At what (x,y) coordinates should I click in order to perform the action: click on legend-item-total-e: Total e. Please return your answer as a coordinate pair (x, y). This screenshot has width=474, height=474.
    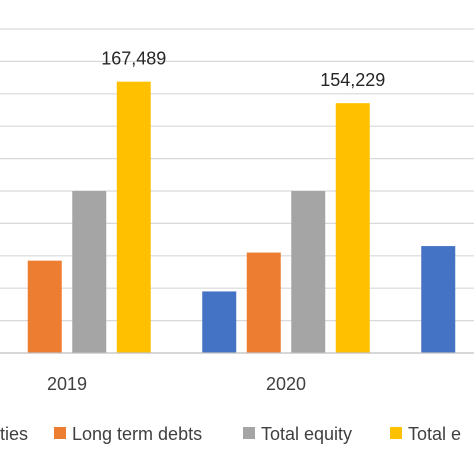
    Looking at the image, I should click on (425, 434).